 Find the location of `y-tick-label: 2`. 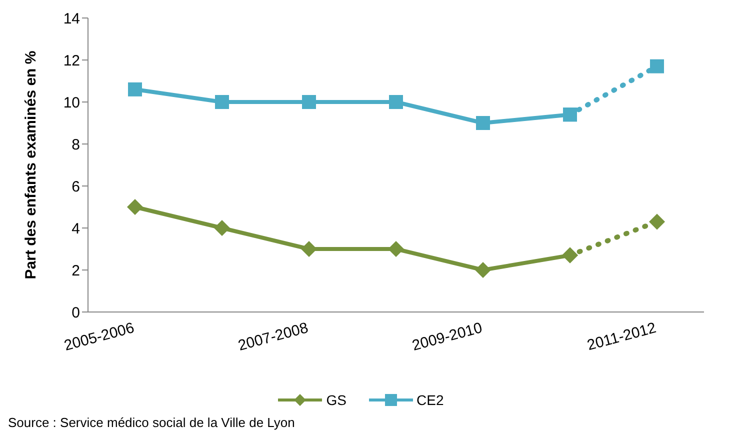

y-tick-label: 2 is located at coordinates (76, 271).